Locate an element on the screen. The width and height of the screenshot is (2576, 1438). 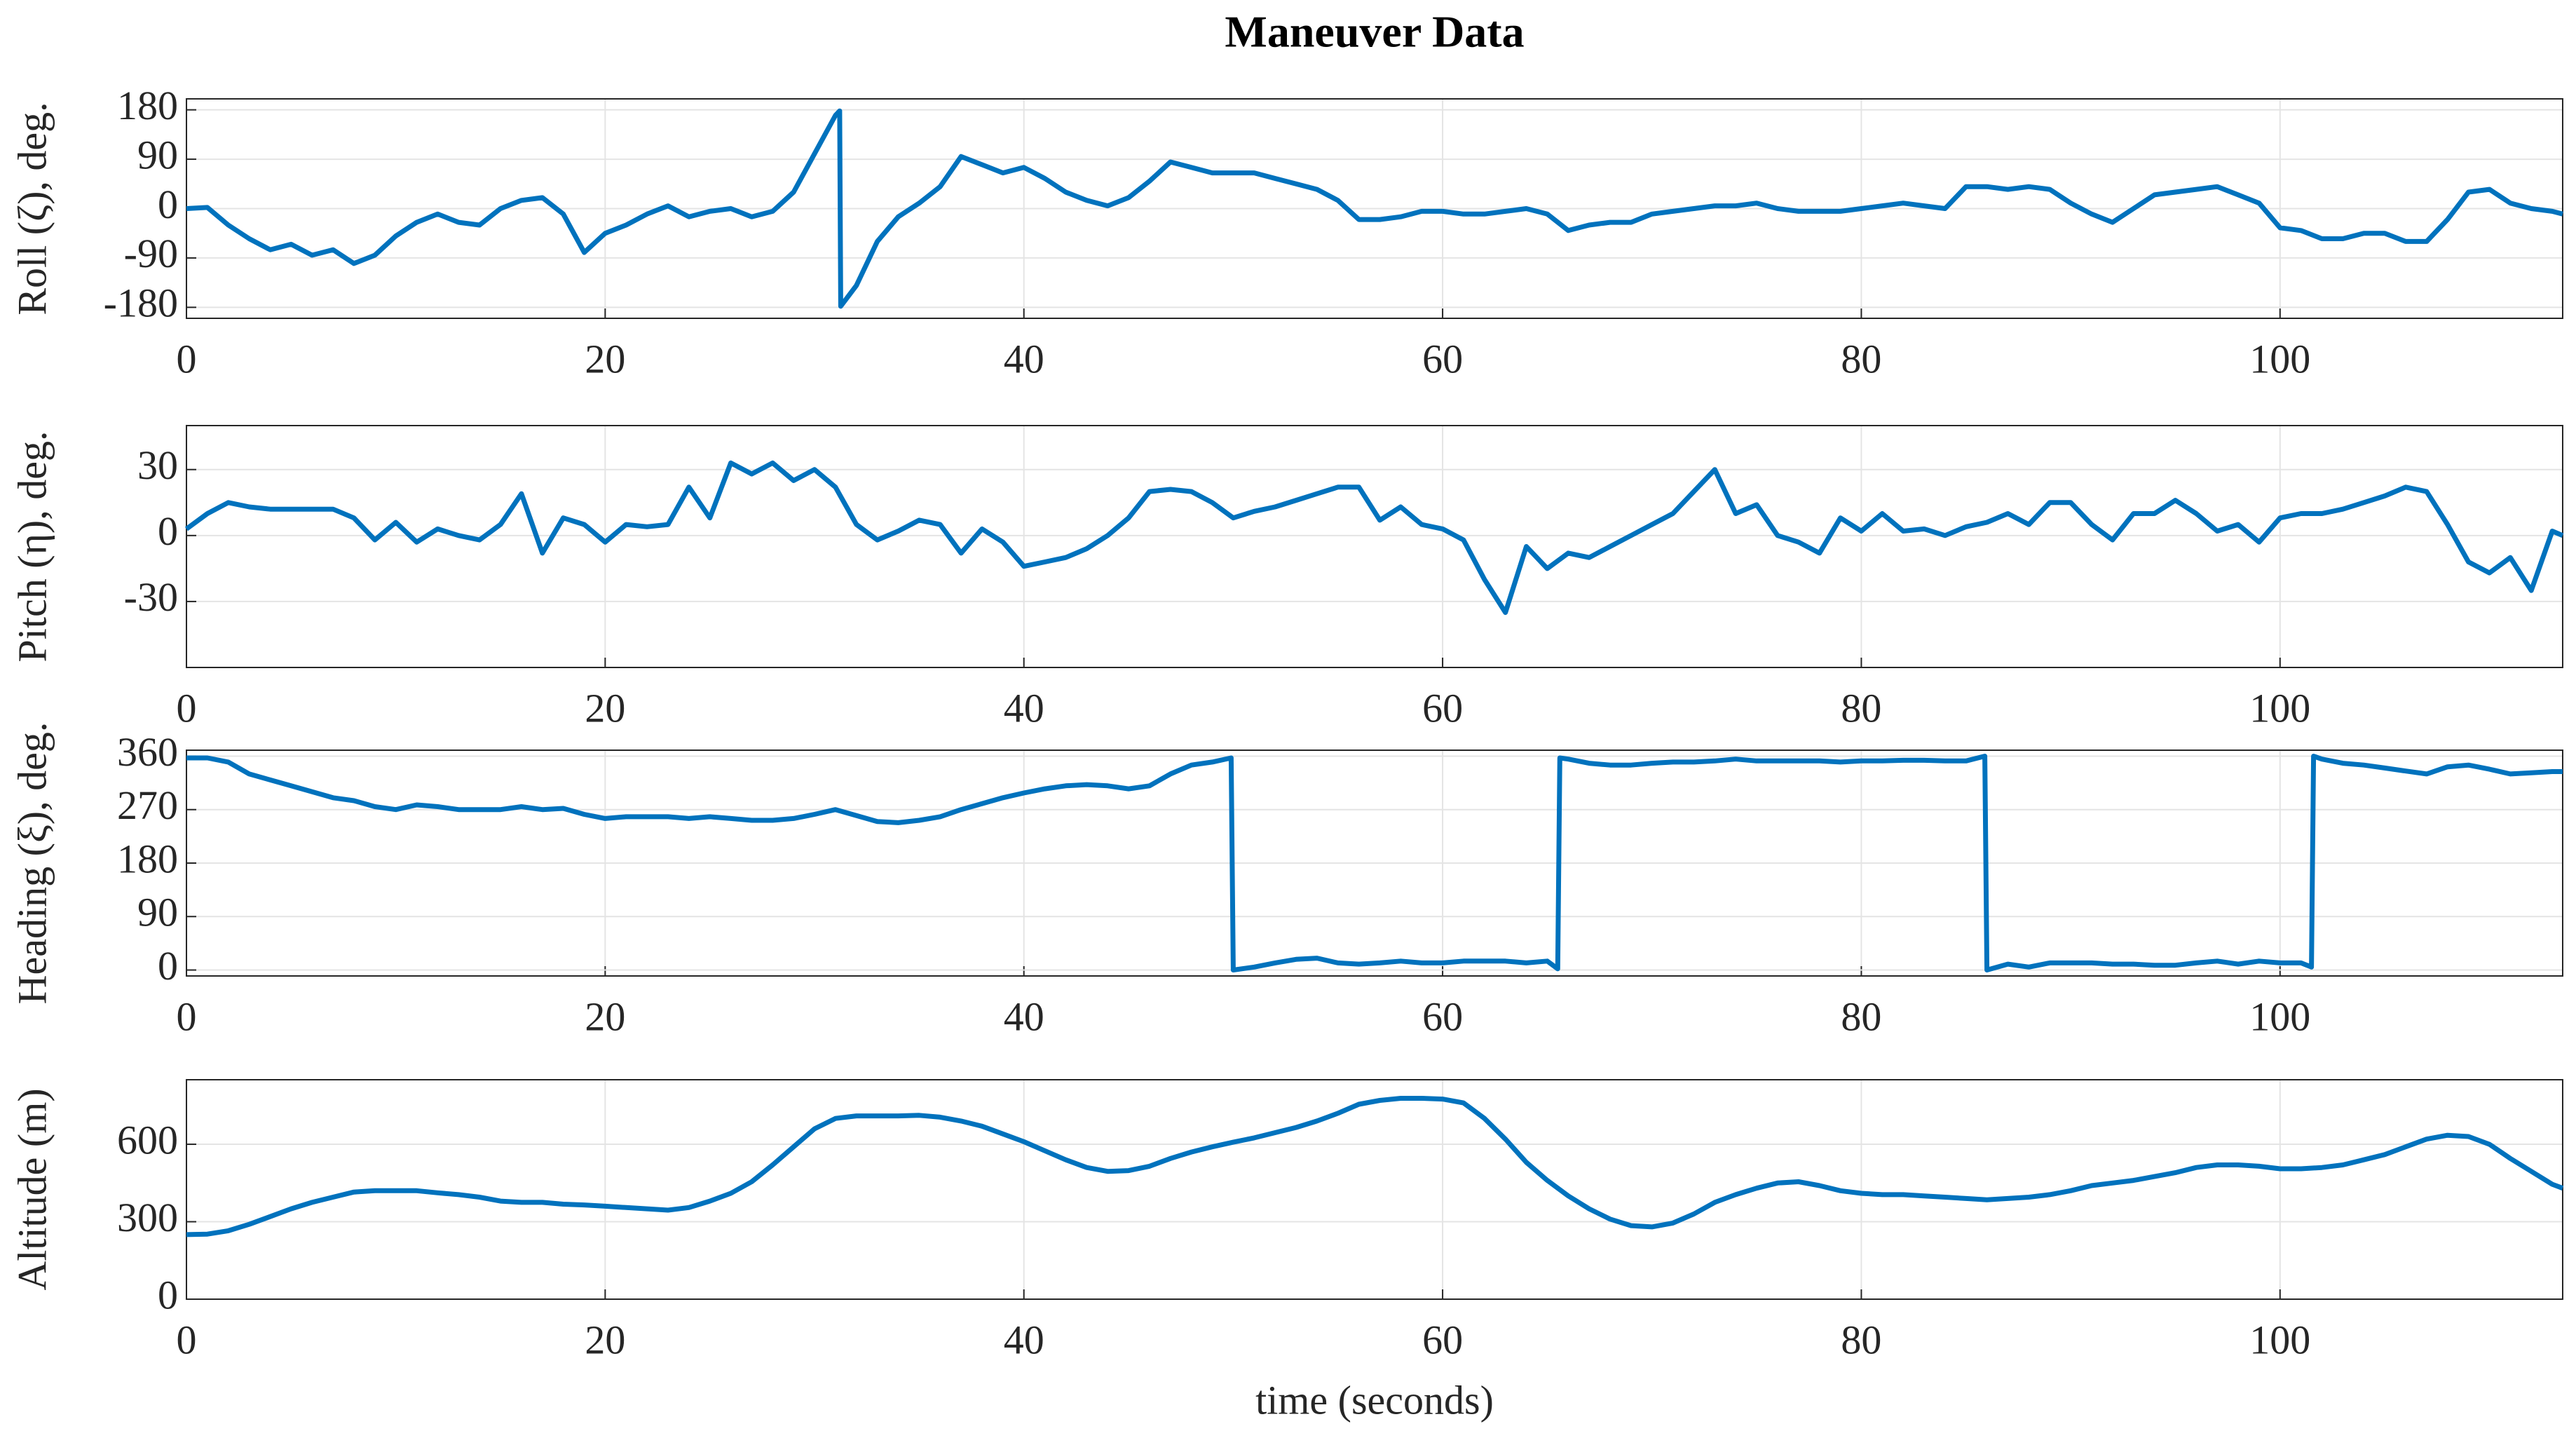
chart-title: Maneuver Data is located at coordinates (1374, 32).